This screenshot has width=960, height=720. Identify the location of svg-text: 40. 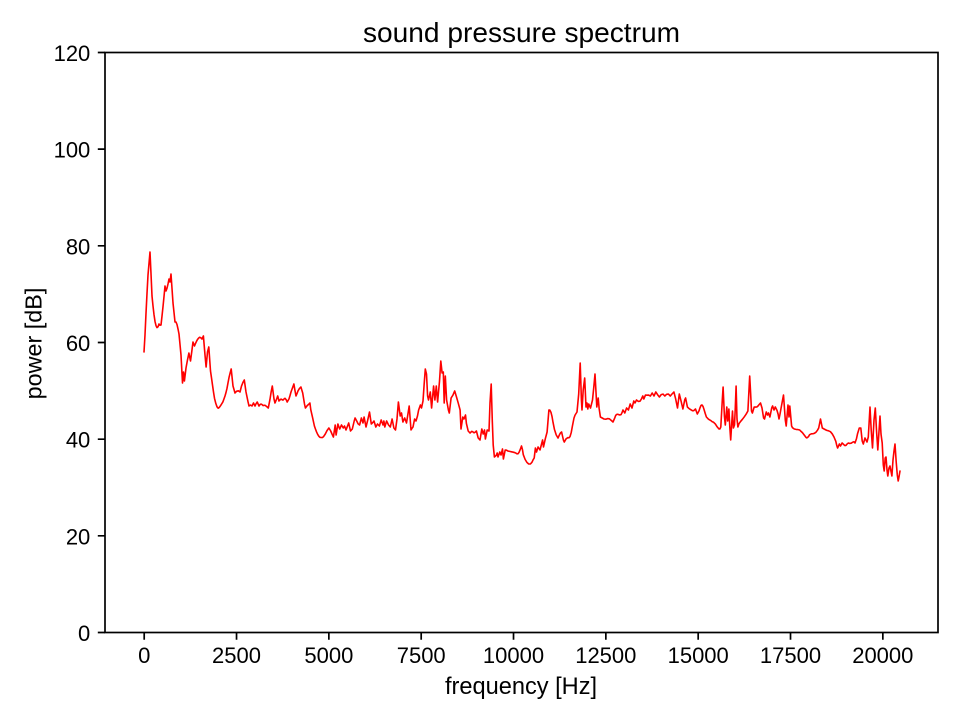
(78, 440).